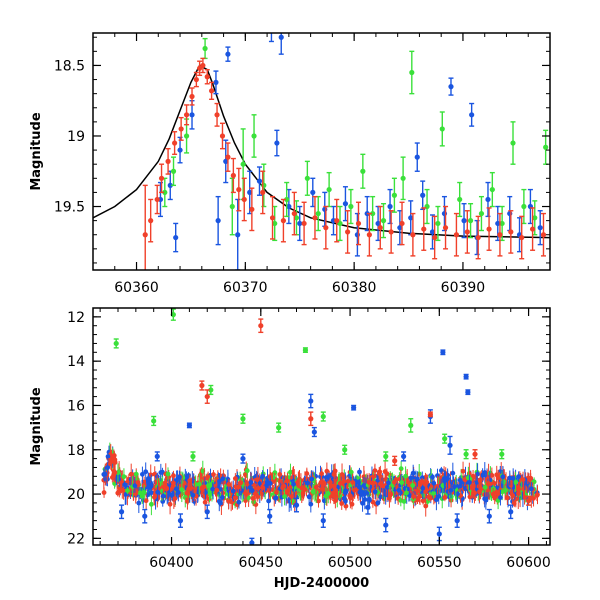 This screenshot has width=600, height=600. I want to click on bottom-x-axis-label: HJD-2400000, so click(321, 583).